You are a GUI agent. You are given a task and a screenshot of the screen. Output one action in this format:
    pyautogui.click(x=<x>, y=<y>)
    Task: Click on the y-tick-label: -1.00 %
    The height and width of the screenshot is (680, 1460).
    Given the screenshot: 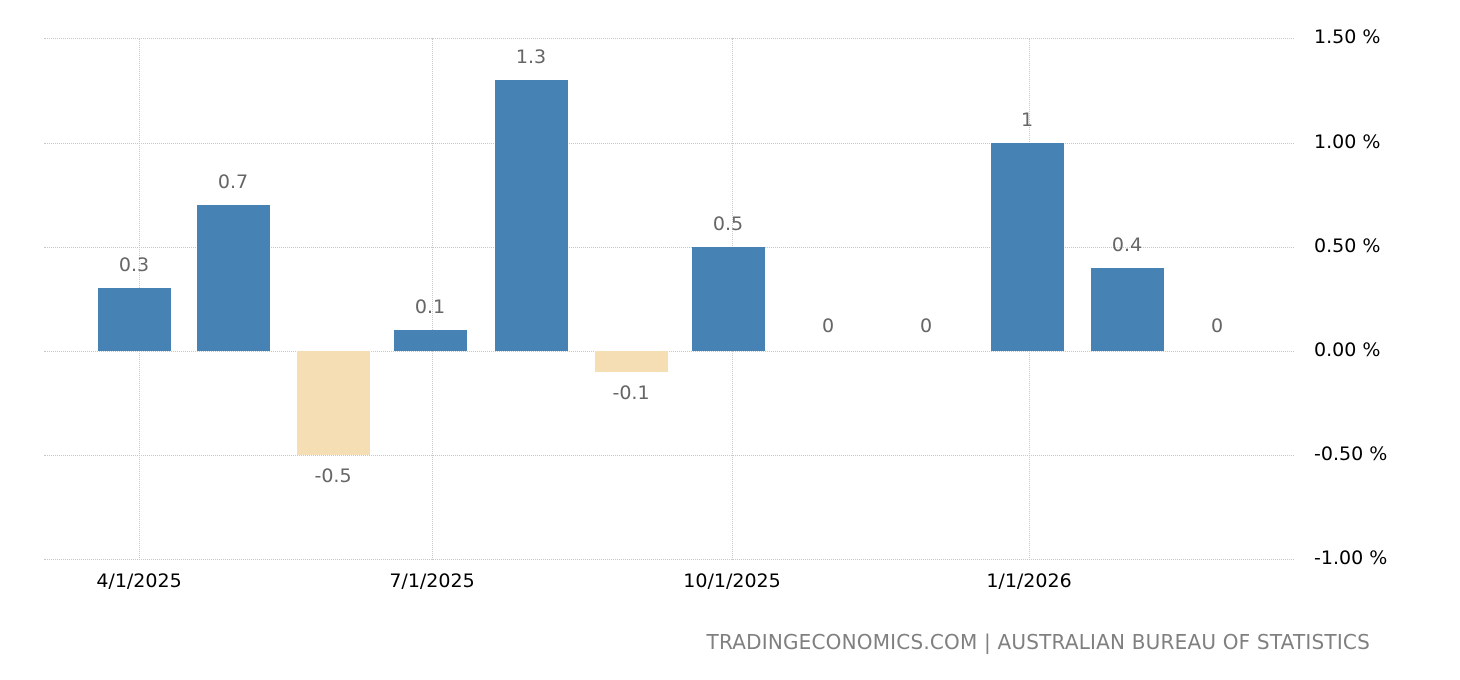 What is the action you would take?
    pyautogui.click(x=1351, y=558)
    